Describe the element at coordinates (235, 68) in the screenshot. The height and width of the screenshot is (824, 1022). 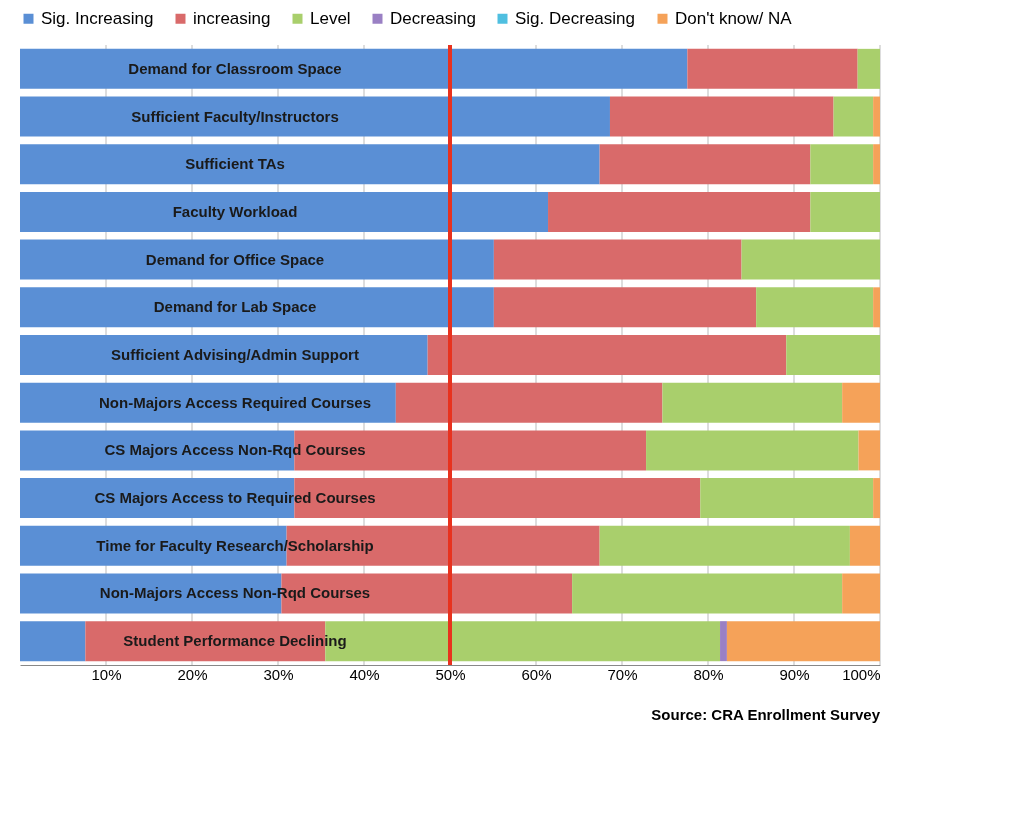
I see `y-tick-label: Demand for Classroom Space` at that location.